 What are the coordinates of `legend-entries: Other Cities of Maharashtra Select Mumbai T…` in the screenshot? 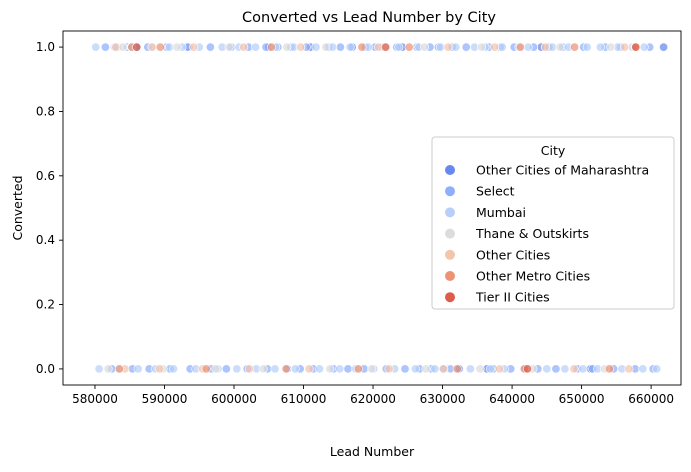 It's located at (547, 234).